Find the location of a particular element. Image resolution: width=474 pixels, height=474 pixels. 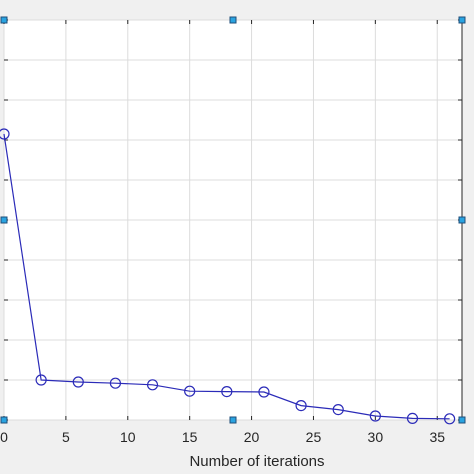

x-tick-label-6: 30 is located at coordinates (376, 437).